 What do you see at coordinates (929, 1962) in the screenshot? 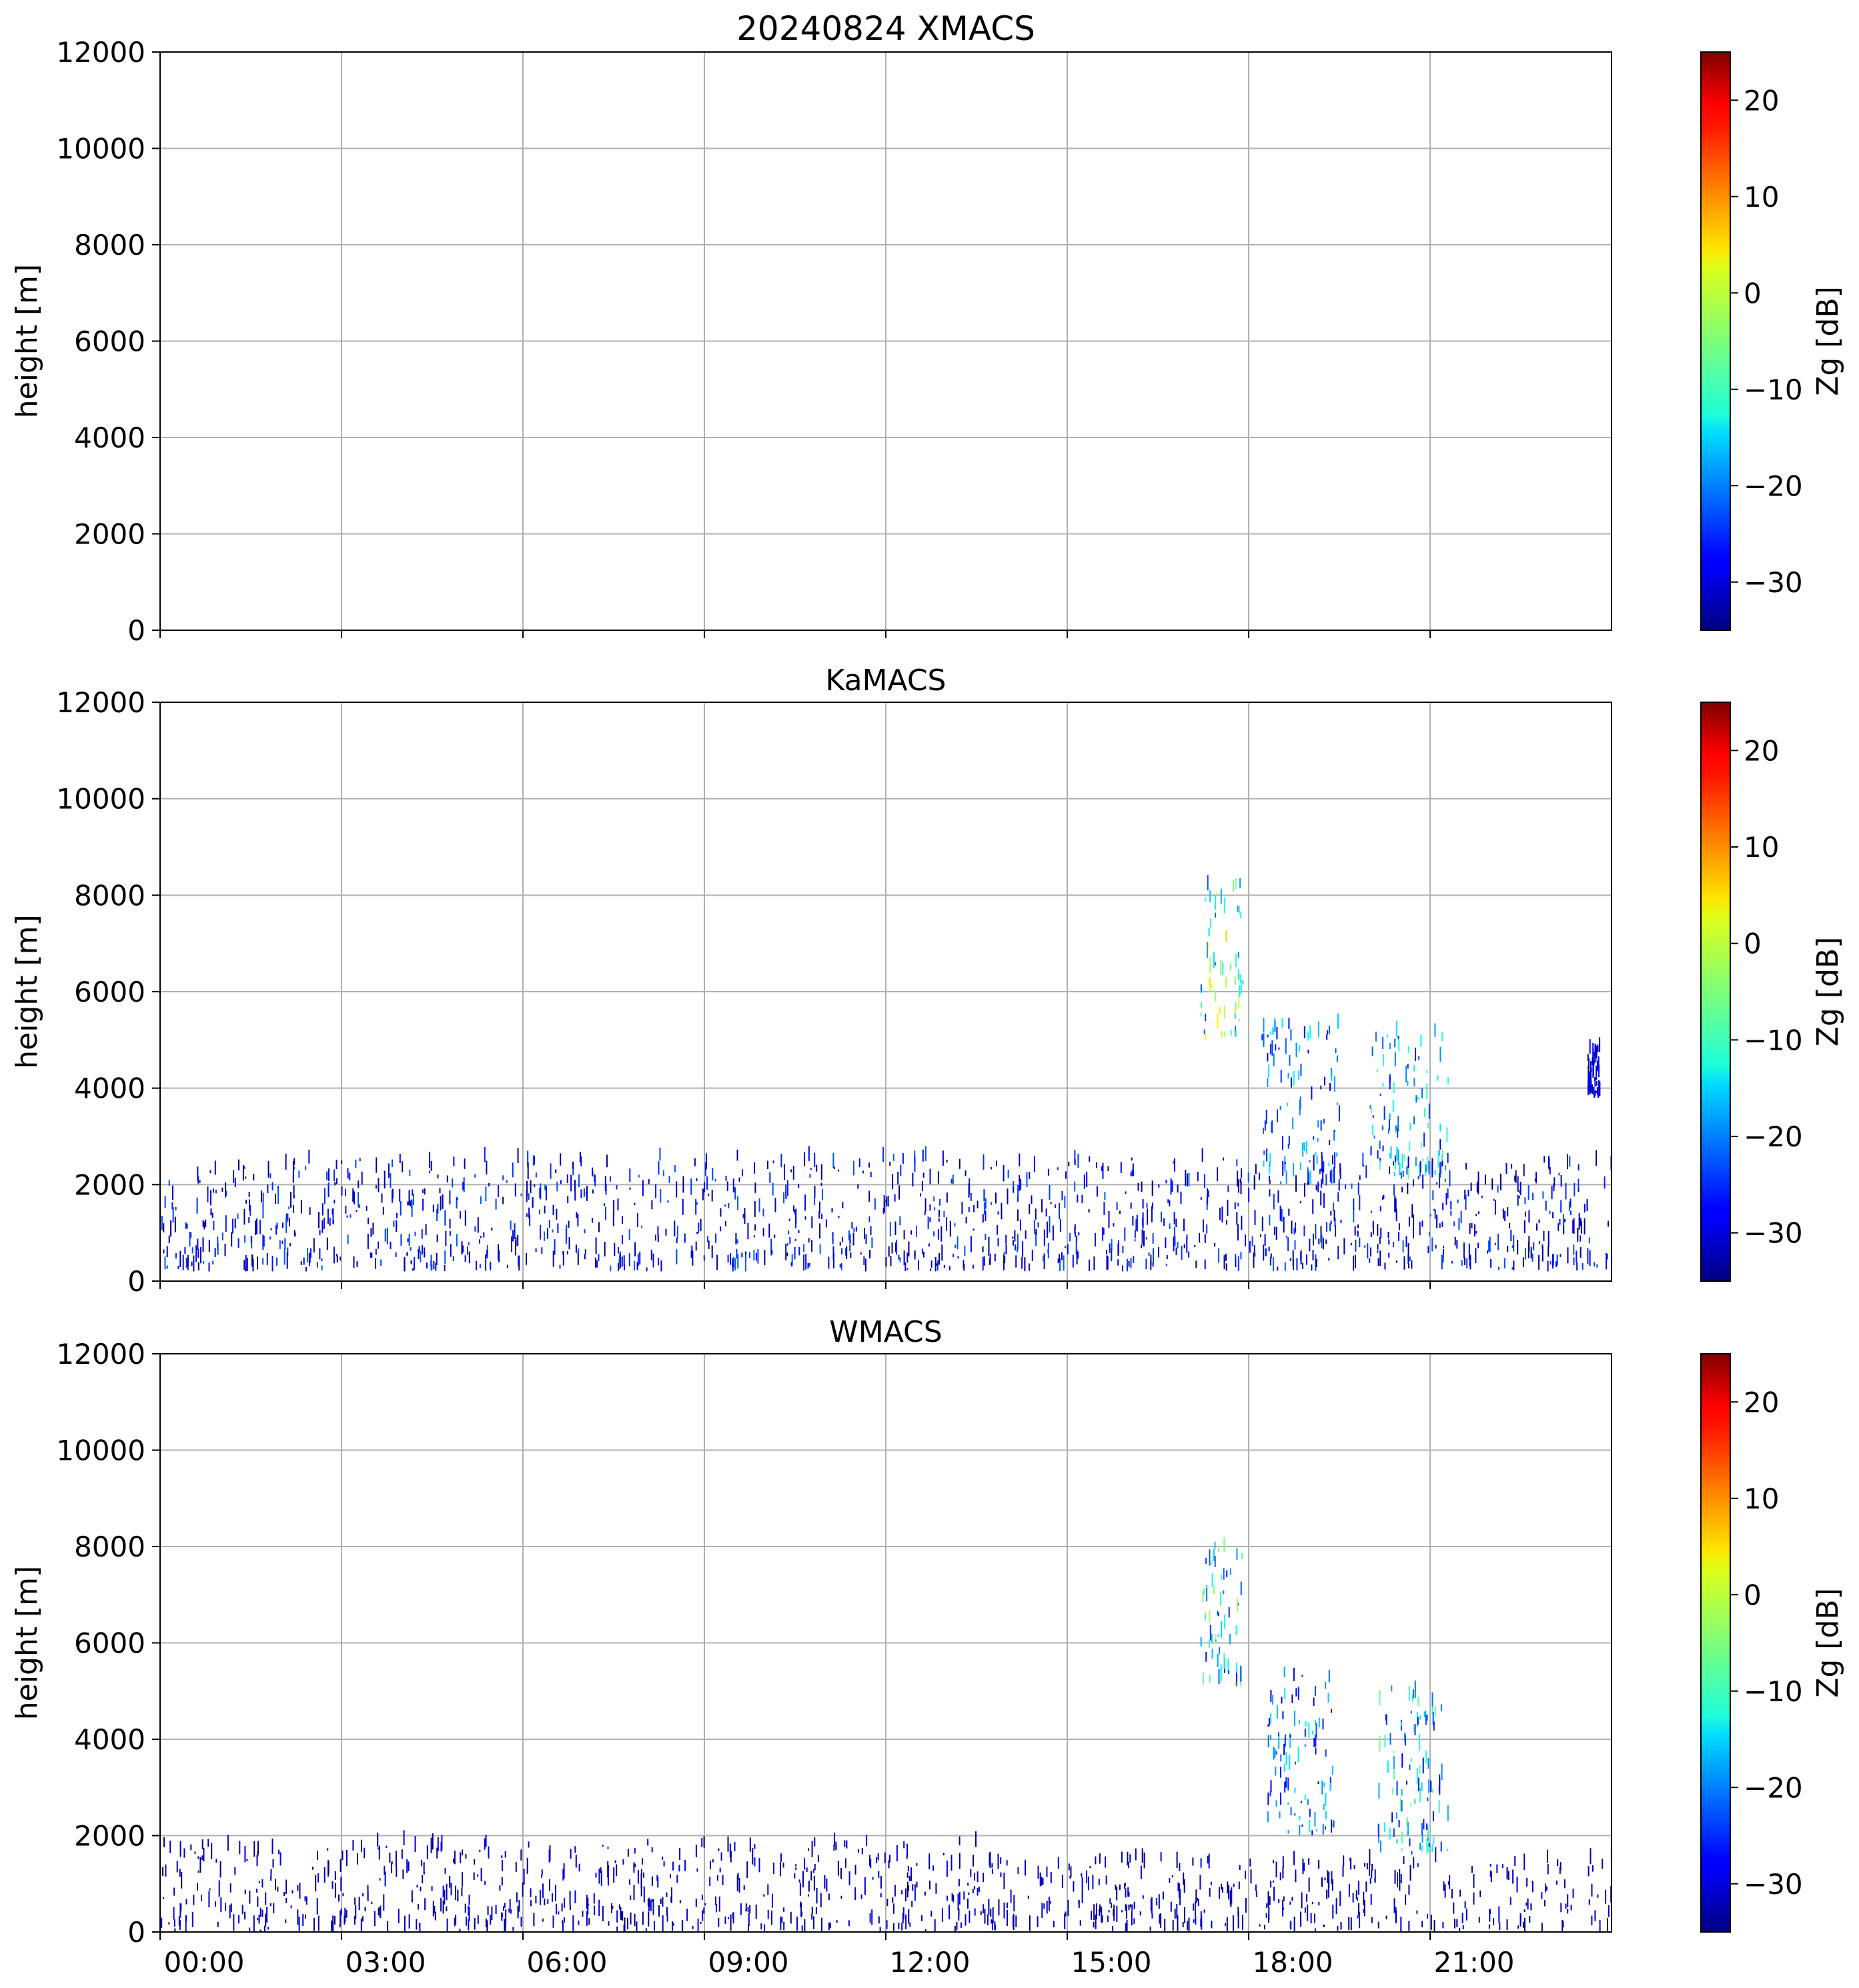
I see `x-tick-label: 12:00` at bounding box center [929, 1962].